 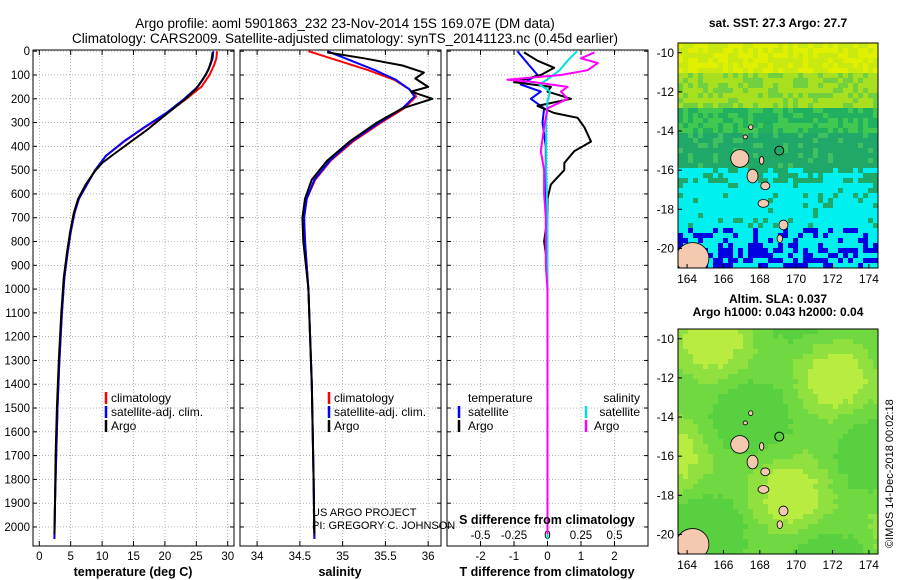 I want to click on y-tick-label: 2000, so click(x=17, y=528).